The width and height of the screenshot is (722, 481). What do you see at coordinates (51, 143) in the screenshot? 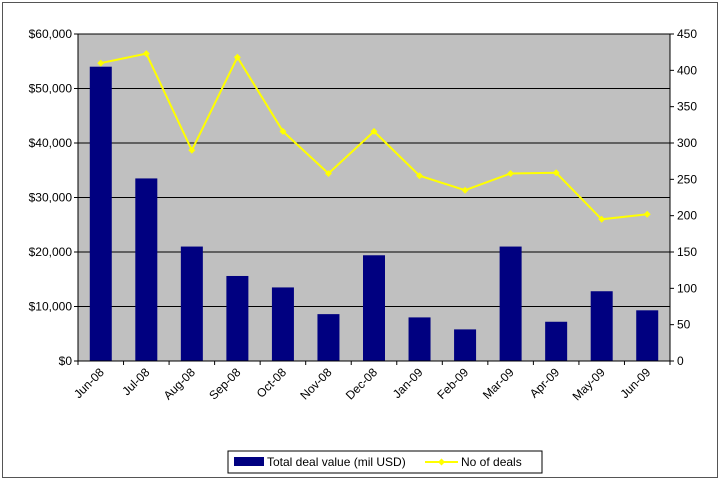
I see `left-tick-label: $40,000` at bounding box center [51, 143].